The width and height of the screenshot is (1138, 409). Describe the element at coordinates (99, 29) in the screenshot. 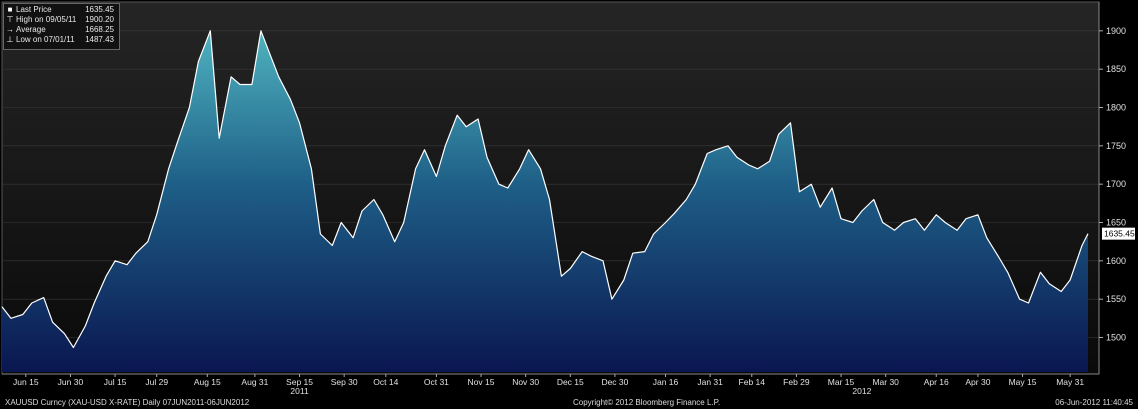

I see `legend-average-value: 1668.25` at that location.